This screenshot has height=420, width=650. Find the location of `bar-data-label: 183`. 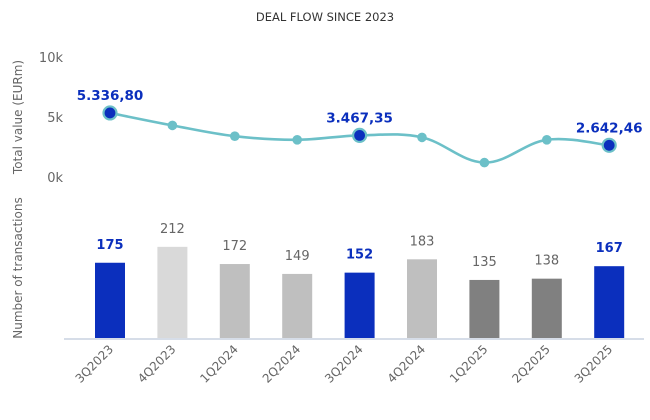

bar-data-label: 183 is located at coordinates (422, 241).